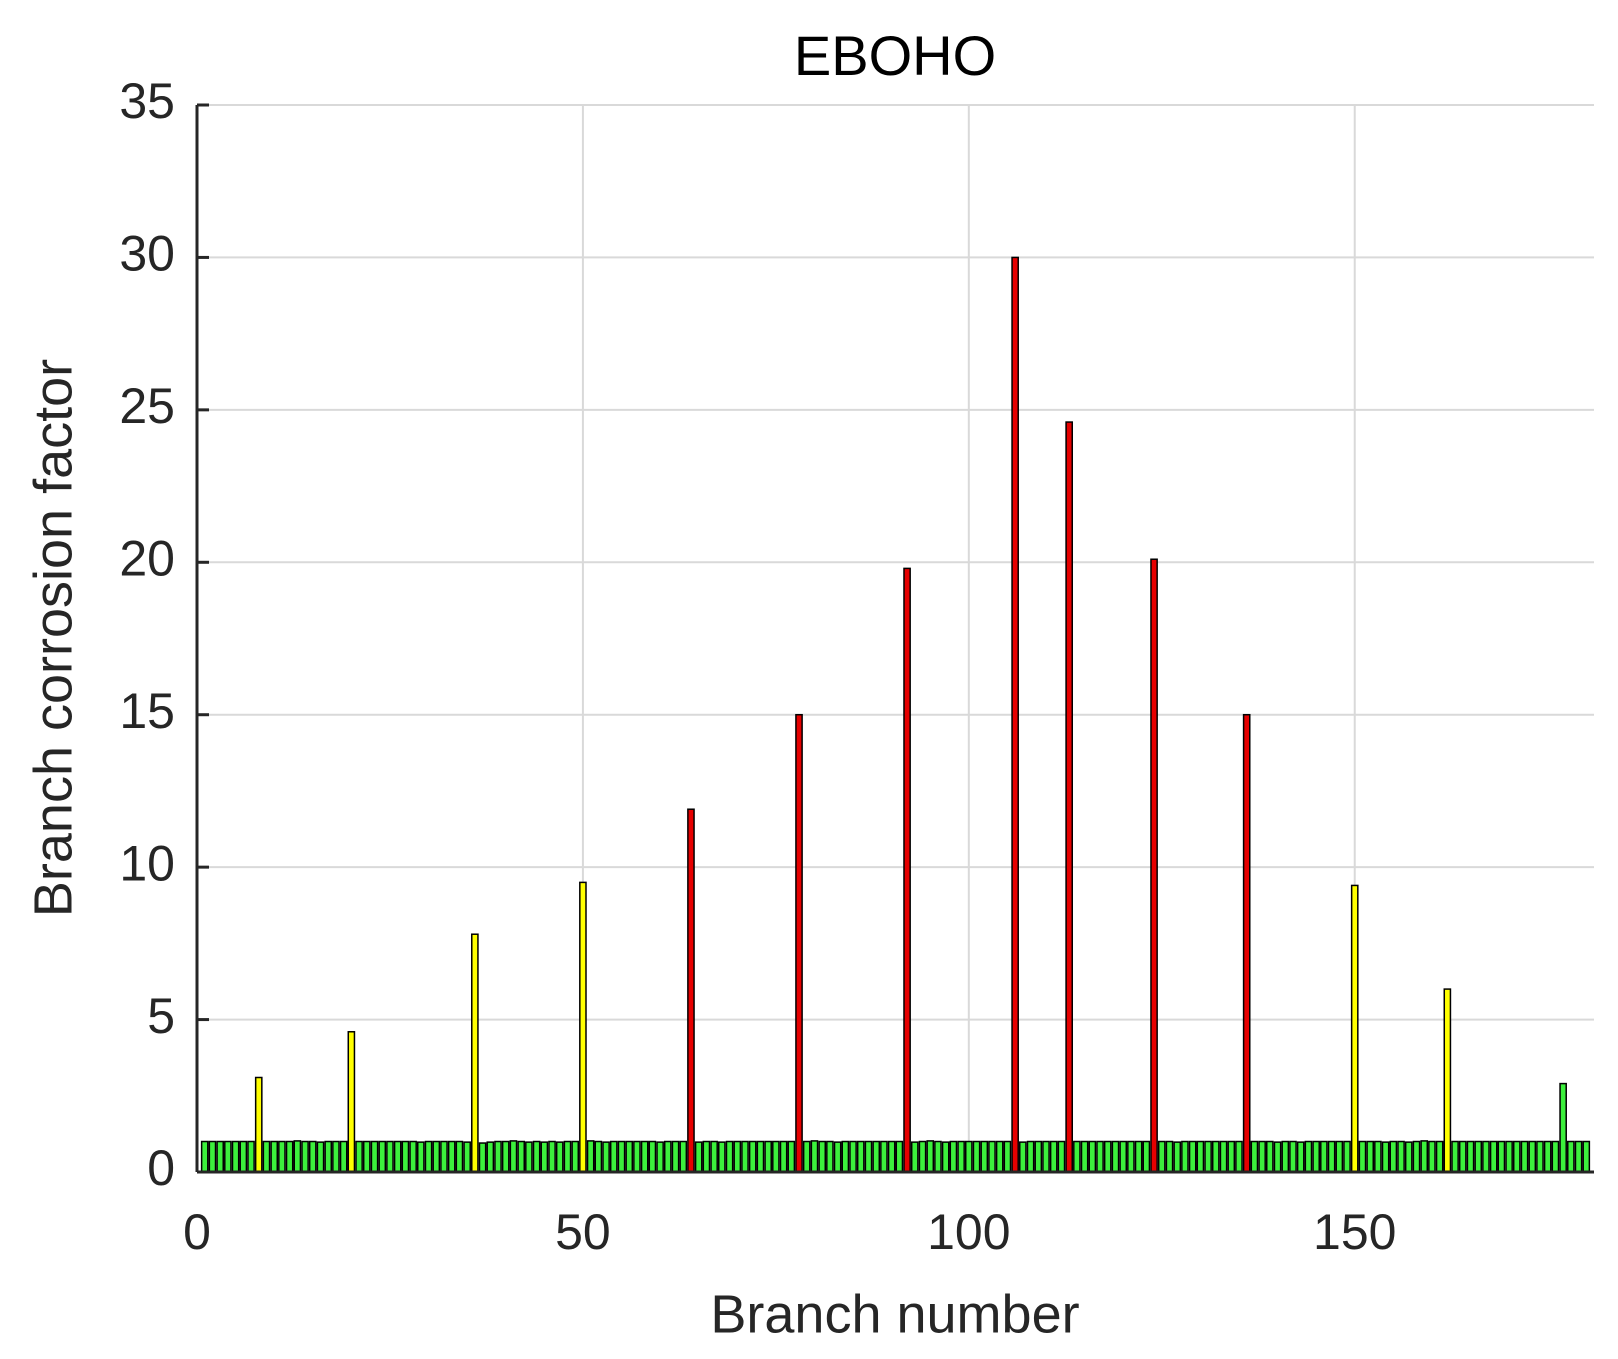 The height and width of the screenshot is (1359, 1618). What do you see at coordinates (147, 558) in the screenshot?
I see `y-tick-label: 20` at bounding box center [147, 558].